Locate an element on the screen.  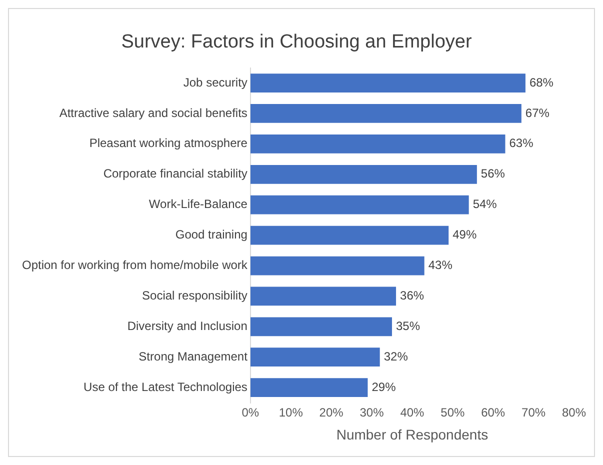
x-axis-title: Number of Respondents is located at coordinates (412, 434).